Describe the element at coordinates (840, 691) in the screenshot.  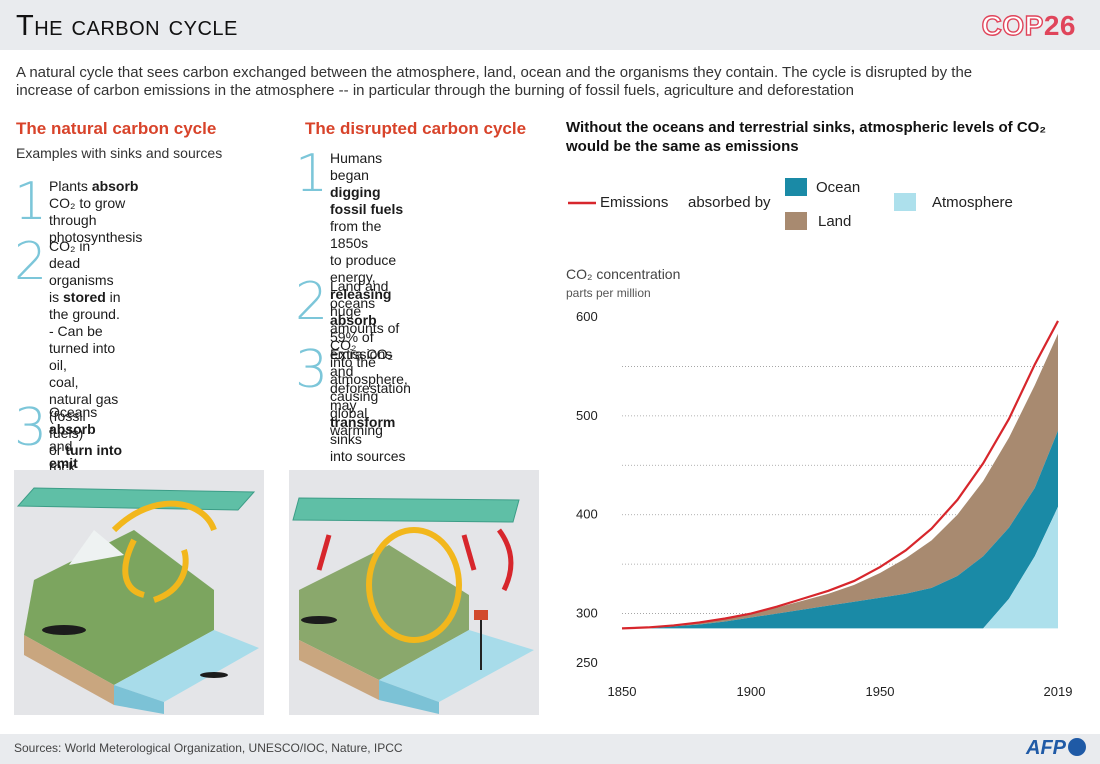
I see `x-tick-labels: 1850 1900 1950 2019` at that location.